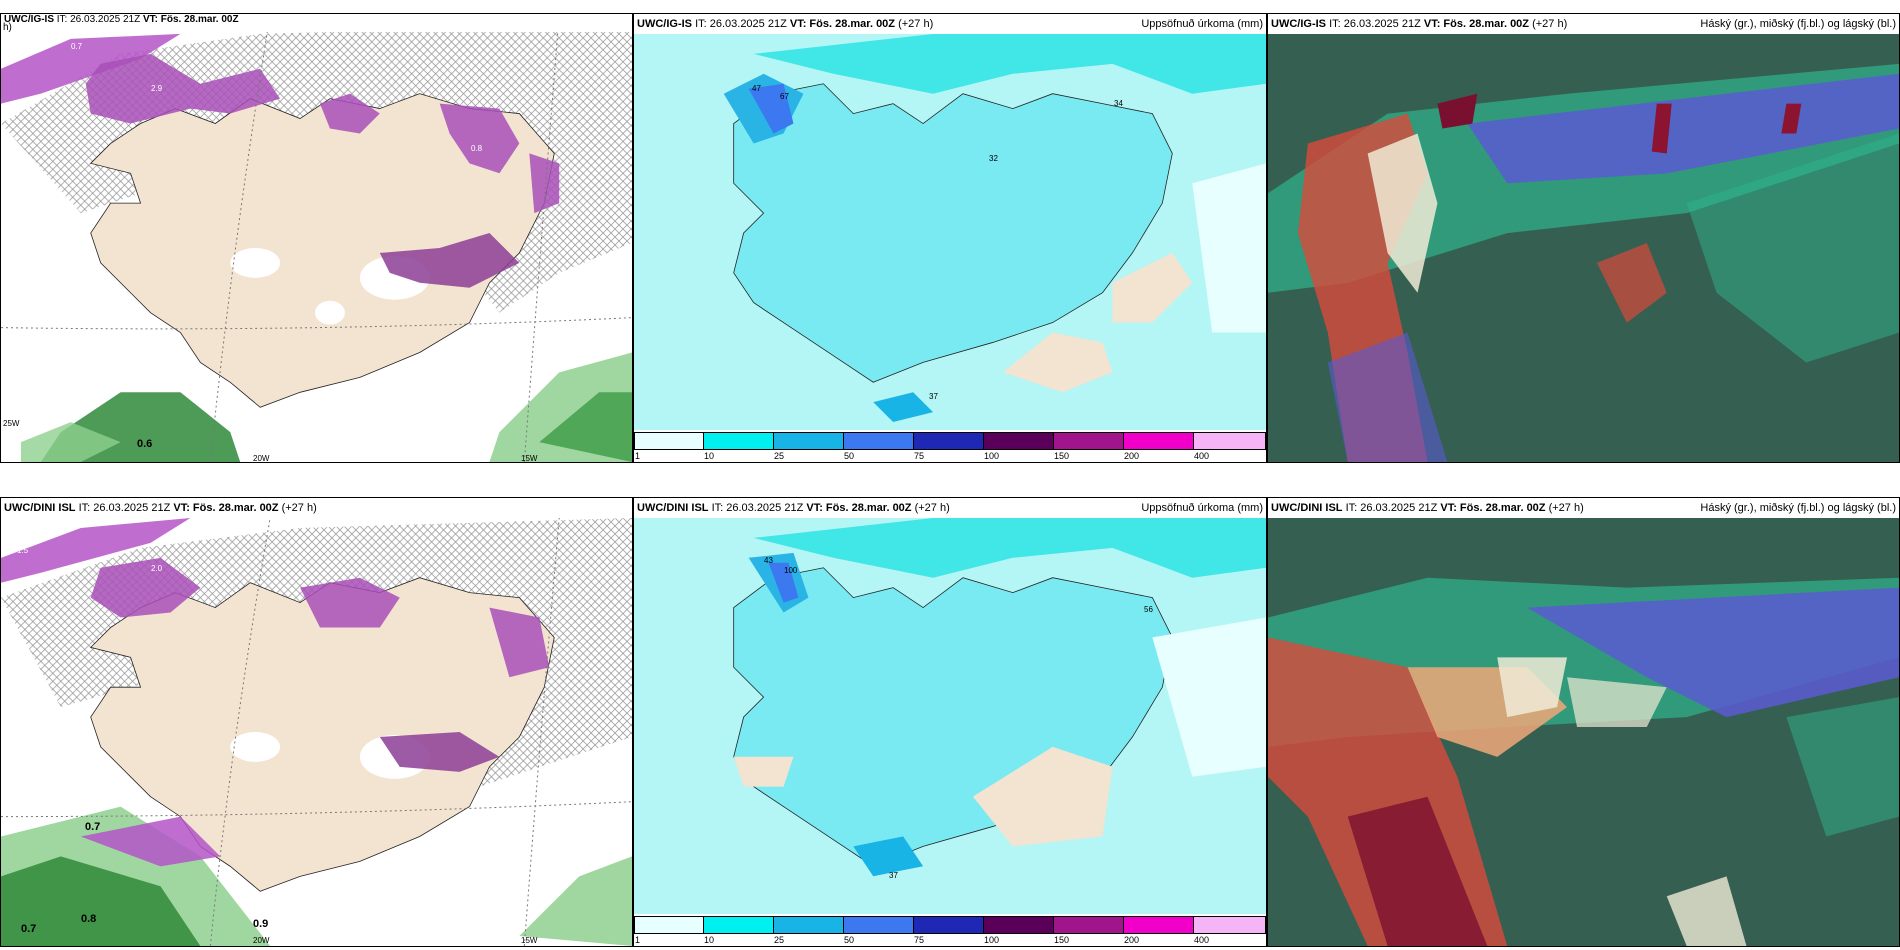 Image resolution: width=1900 pixels, height=950 pixels. What do you see at coordinates (791, 570) in the screenshot?
I see `precip-value-label: 100` at bounding box center [791, 570].